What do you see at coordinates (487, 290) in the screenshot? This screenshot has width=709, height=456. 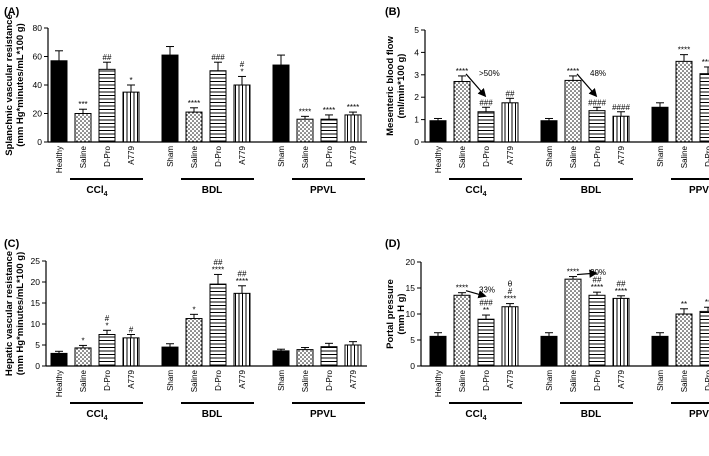 I see `reduction-percent: 33%` at bounding box center [487, 290].